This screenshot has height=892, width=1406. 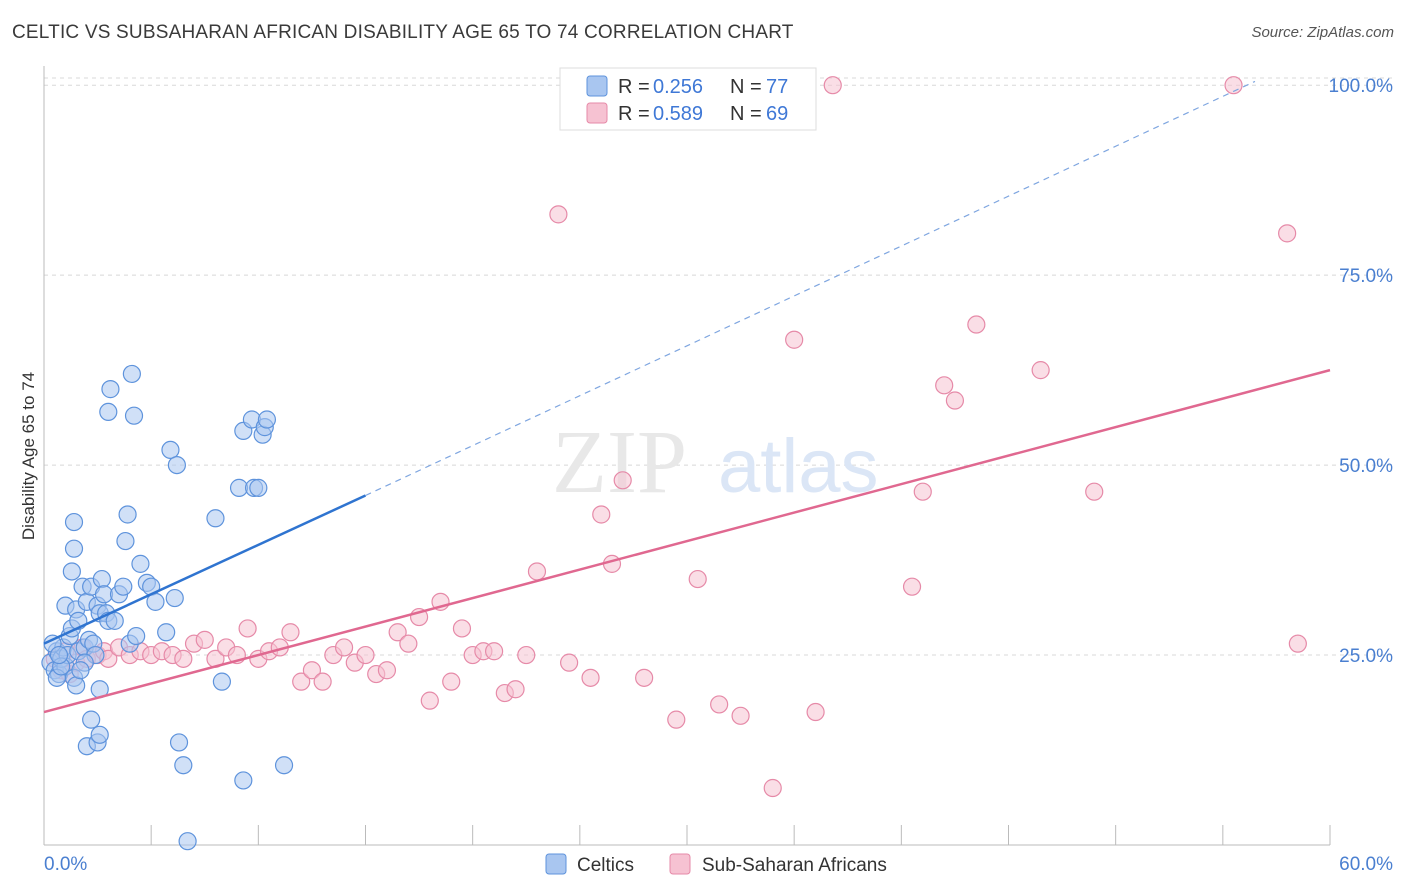 What do you see at coordinates (680, 864) in the screenshot?
I see `bottom-legend-swatch-ssa` at bounding box center [680, 864].